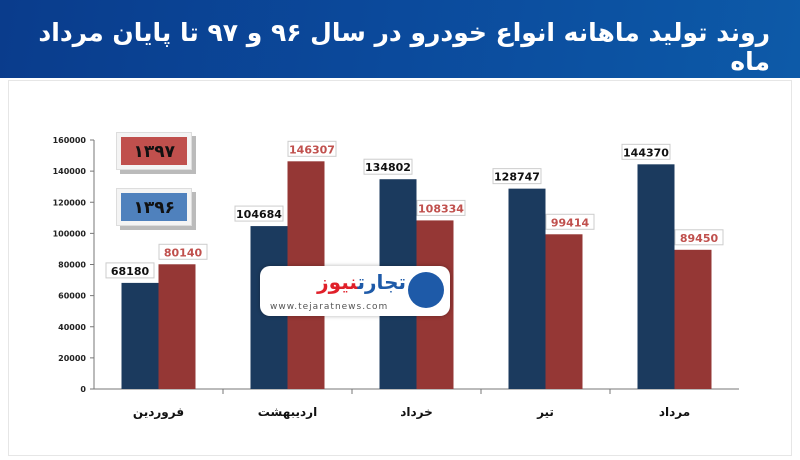  I want to click on y-tick-label: 20000, so click(72, 358).